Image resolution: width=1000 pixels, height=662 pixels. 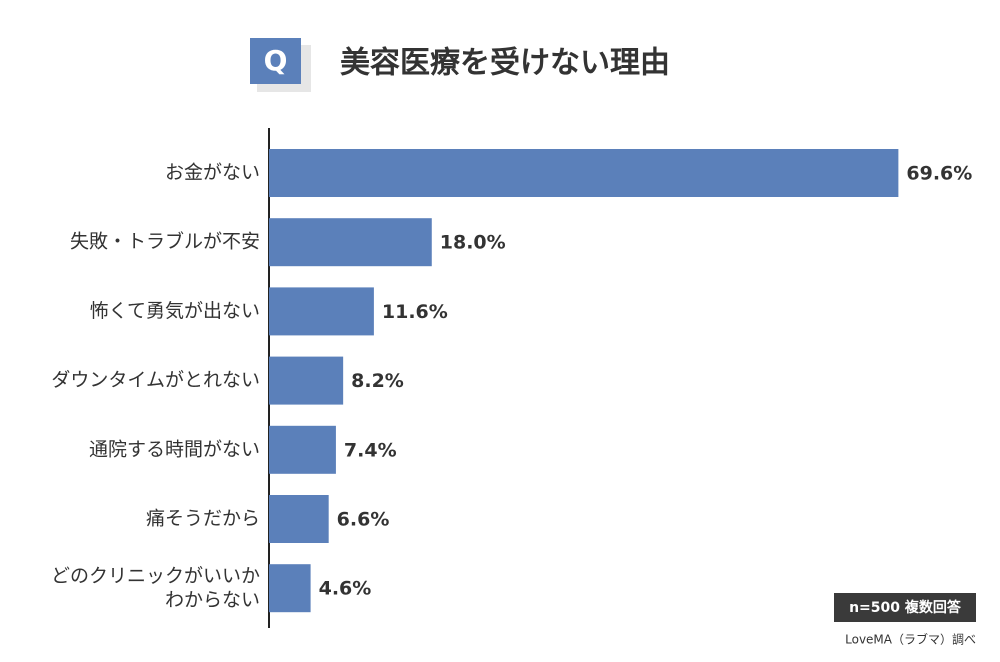 I want to click on value-label: 7.4%, so click(x=370, y=450).